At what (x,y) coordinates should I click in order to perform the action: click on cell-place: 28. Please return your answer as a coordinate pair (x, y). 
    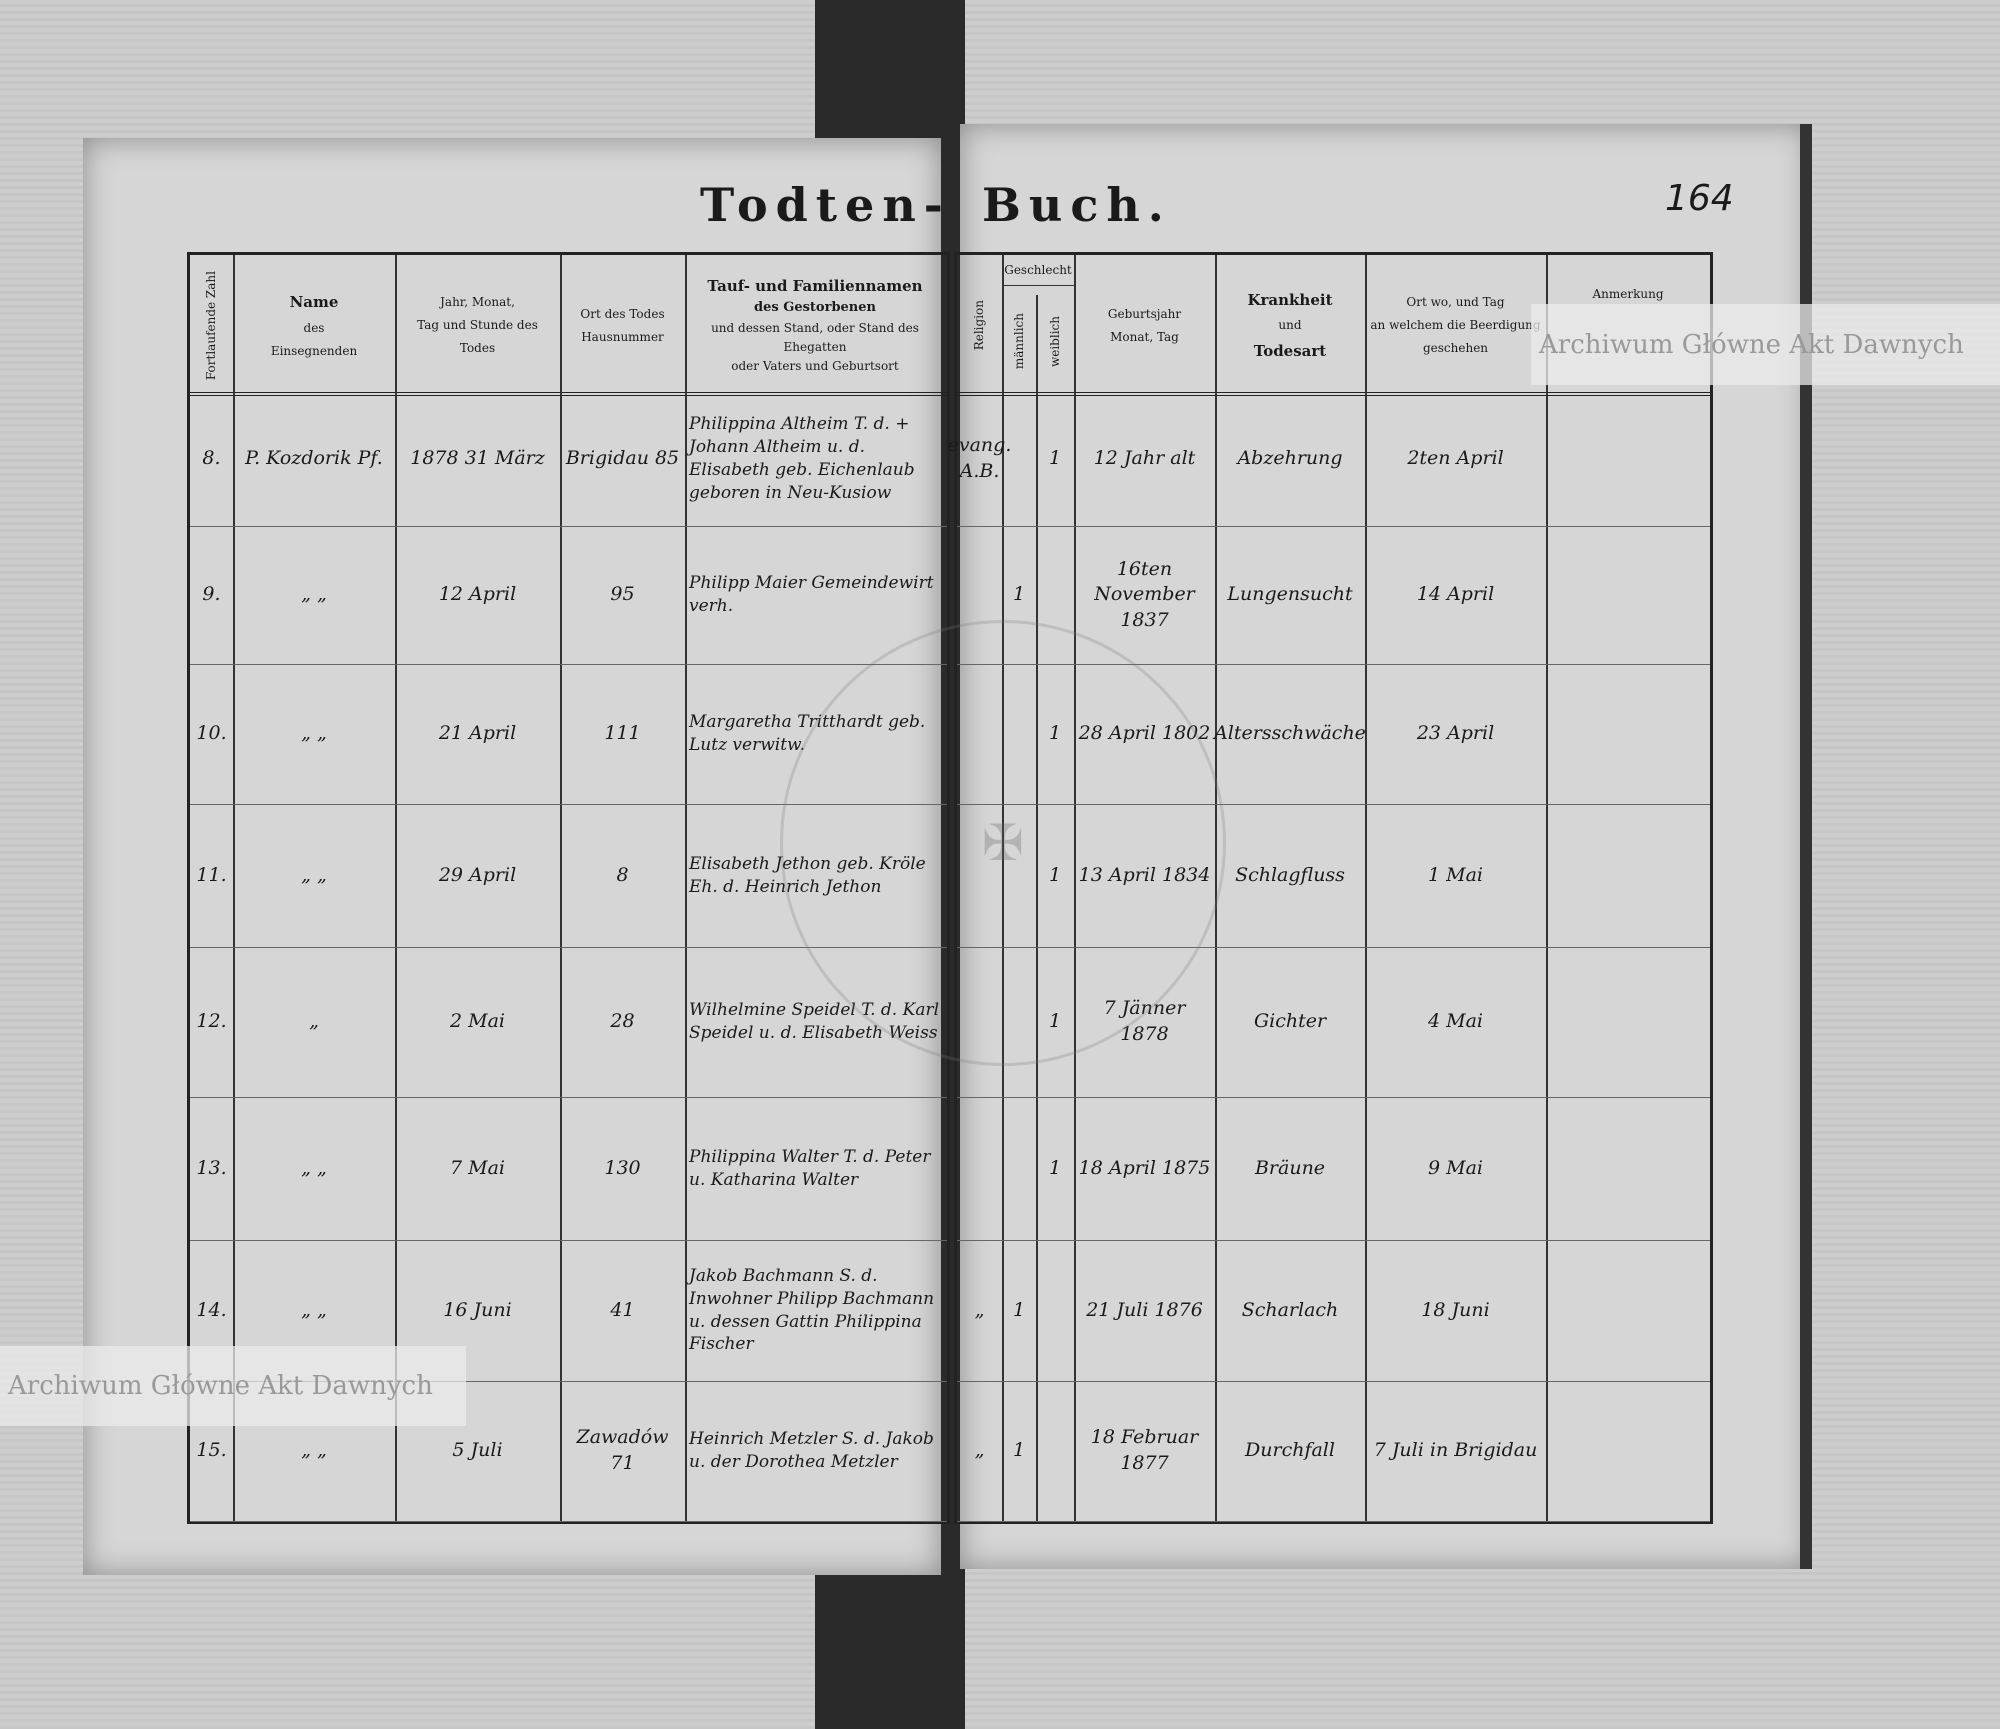
    Looking at the image, I should click on (622, 1021).